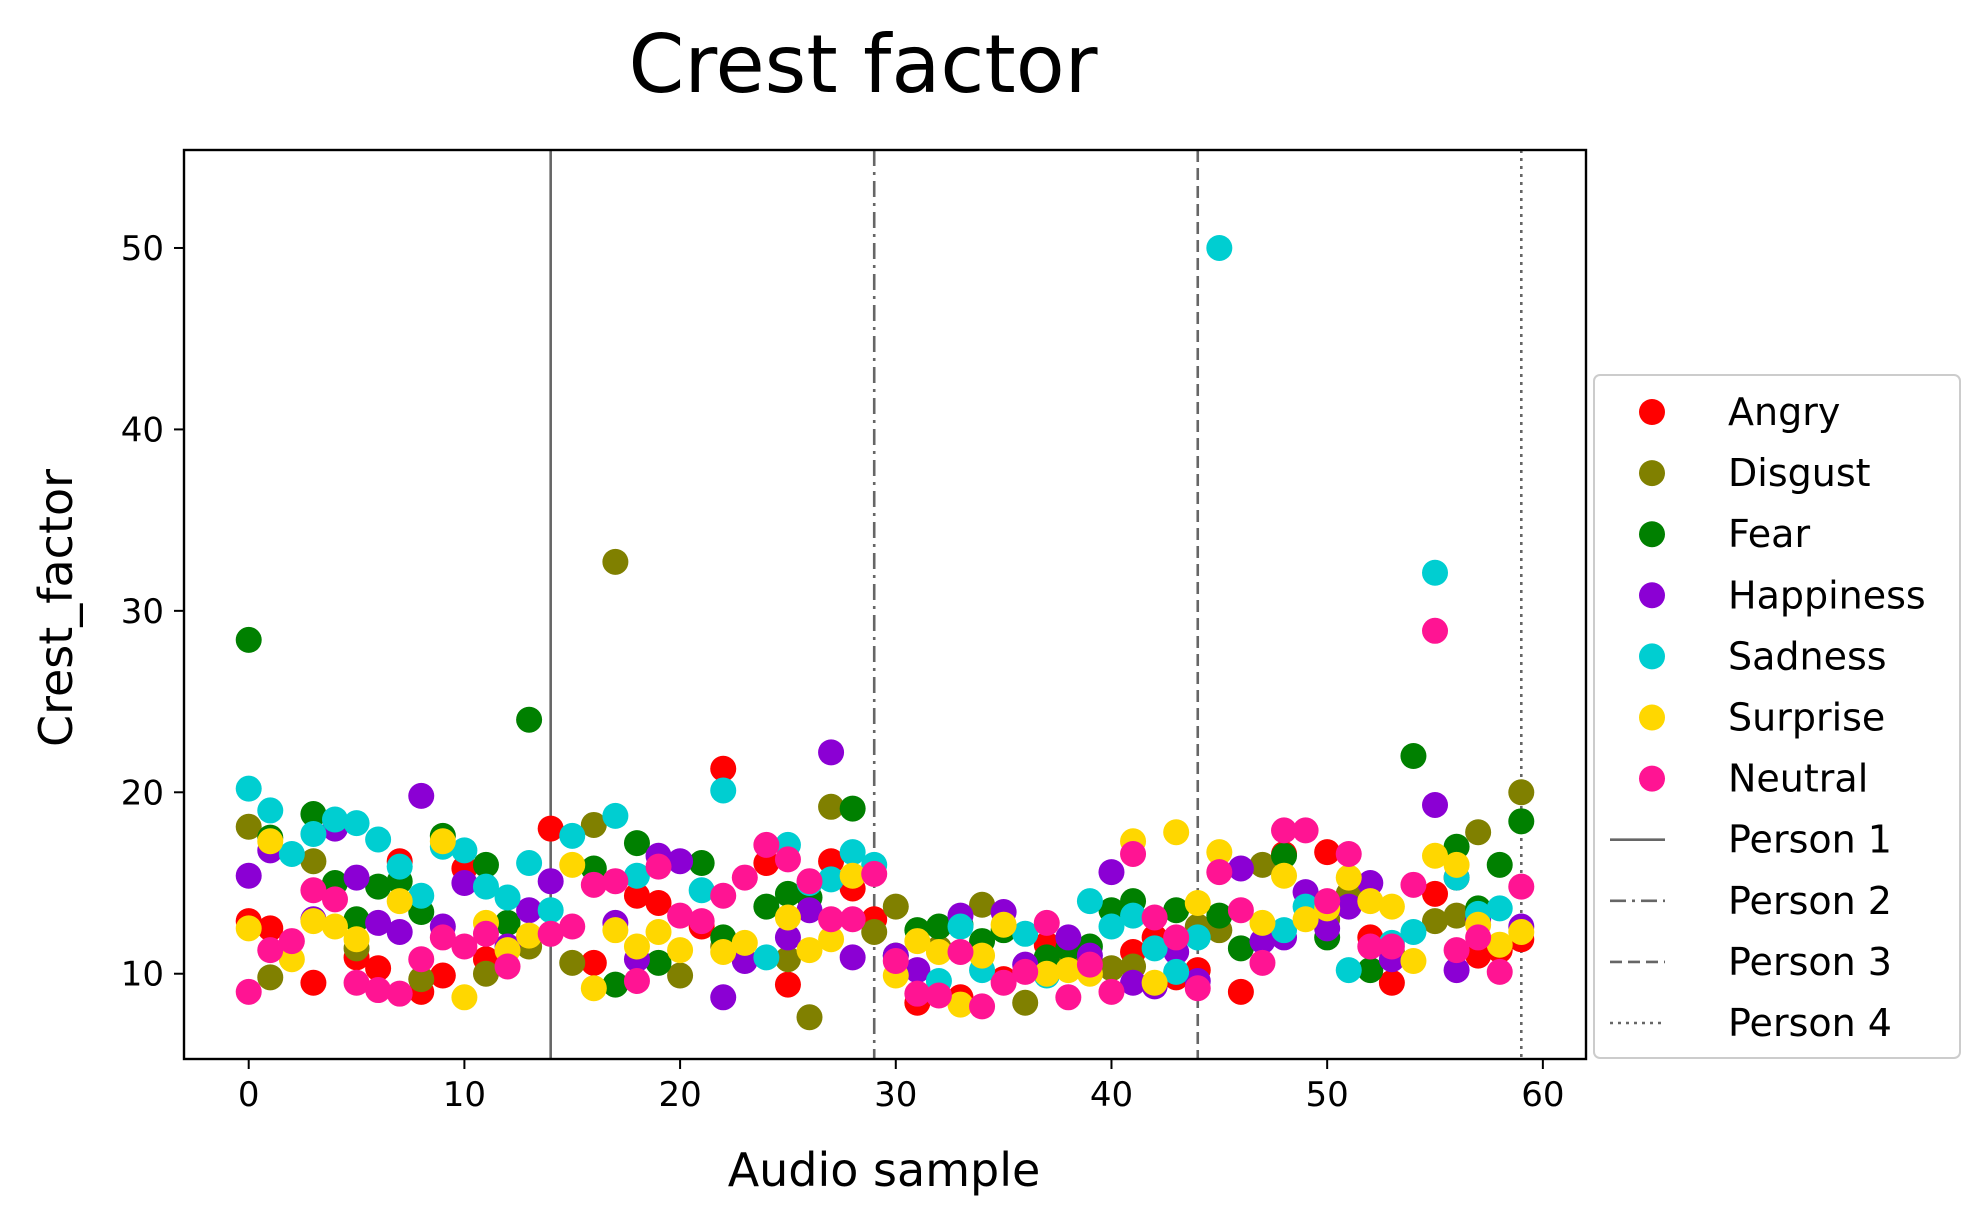 Image resolution: width=1981 pixels, height=1223 pixels. What do you see at coordinates (1810, 901) in the screenshot?
I see `legend-label-person-2: Person 2` at bounding box center [1810, 901].